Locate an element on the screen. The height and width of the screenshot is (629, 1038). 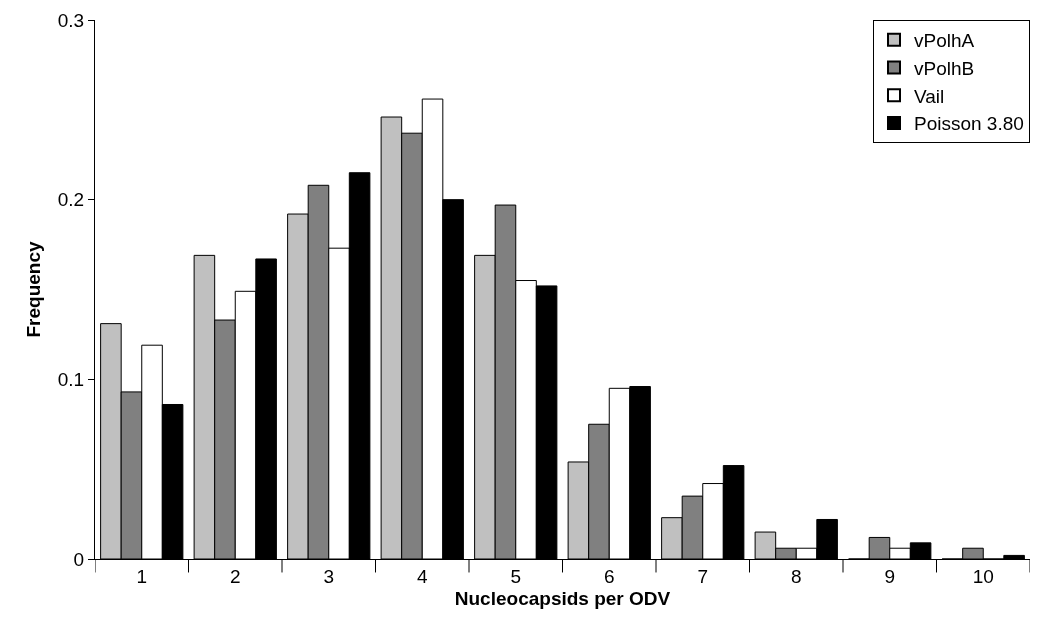
x-tick-label: 8 is located at coordinates (796, 576).